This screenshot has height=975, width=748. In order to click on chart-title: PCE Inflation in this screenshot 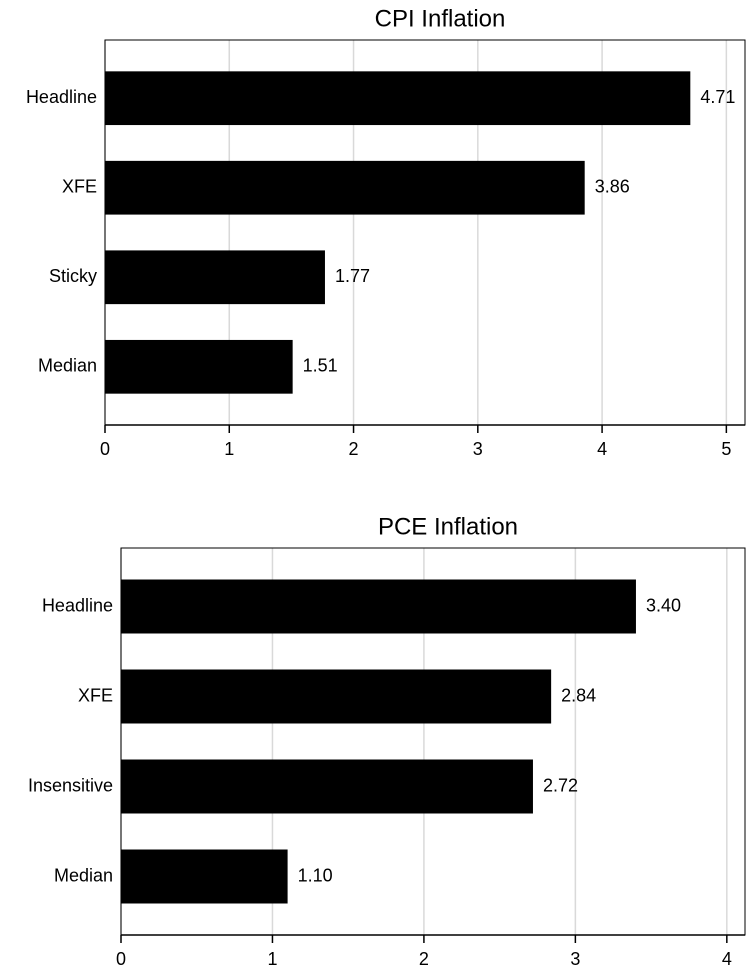, I will do `click(448, 526)`.